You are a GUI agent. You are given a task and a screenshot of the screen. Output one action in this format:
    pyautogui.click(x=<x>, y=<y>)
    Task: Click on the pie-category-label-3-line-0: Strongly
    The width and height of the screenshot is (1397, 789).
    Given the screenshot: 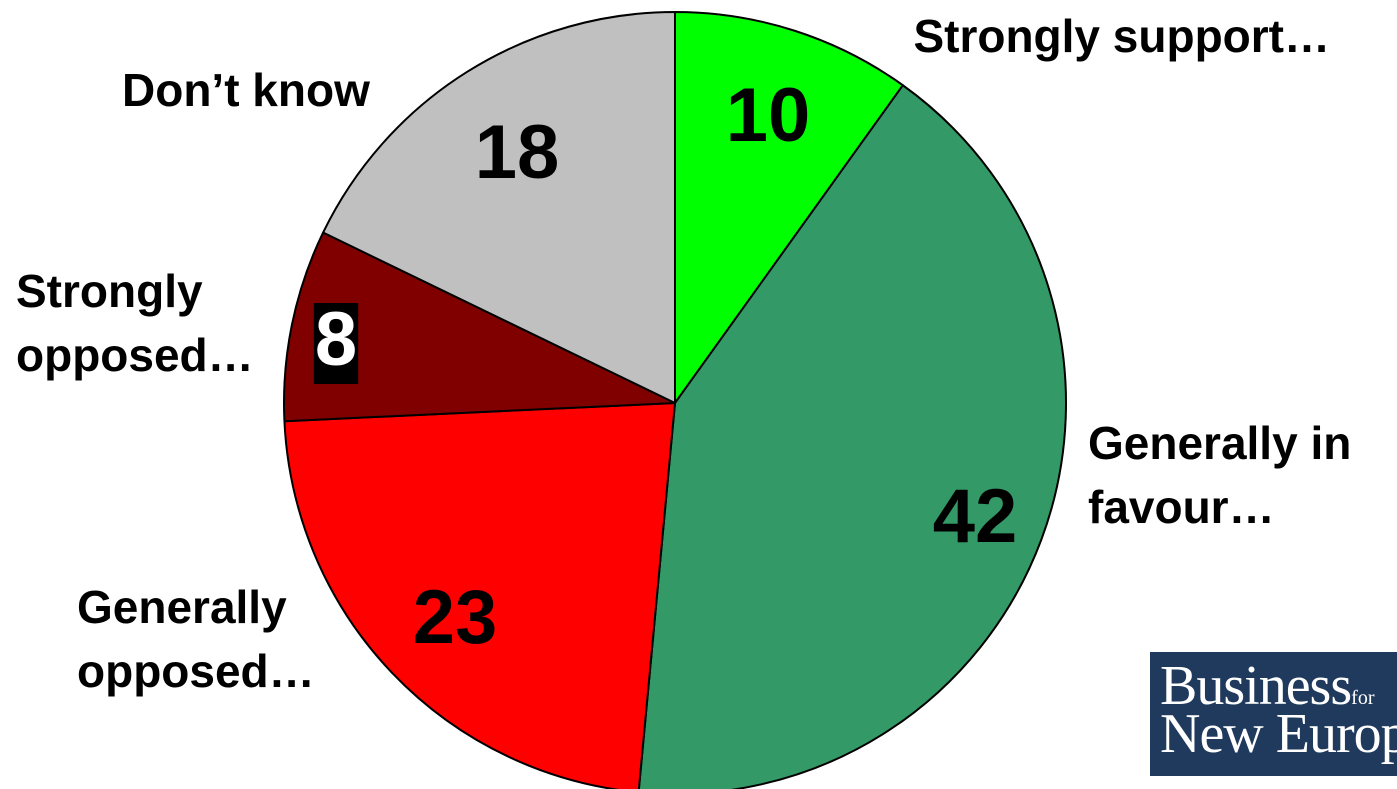 What is the action you would take?
    pyautogui.click(x=109, y=291)
    